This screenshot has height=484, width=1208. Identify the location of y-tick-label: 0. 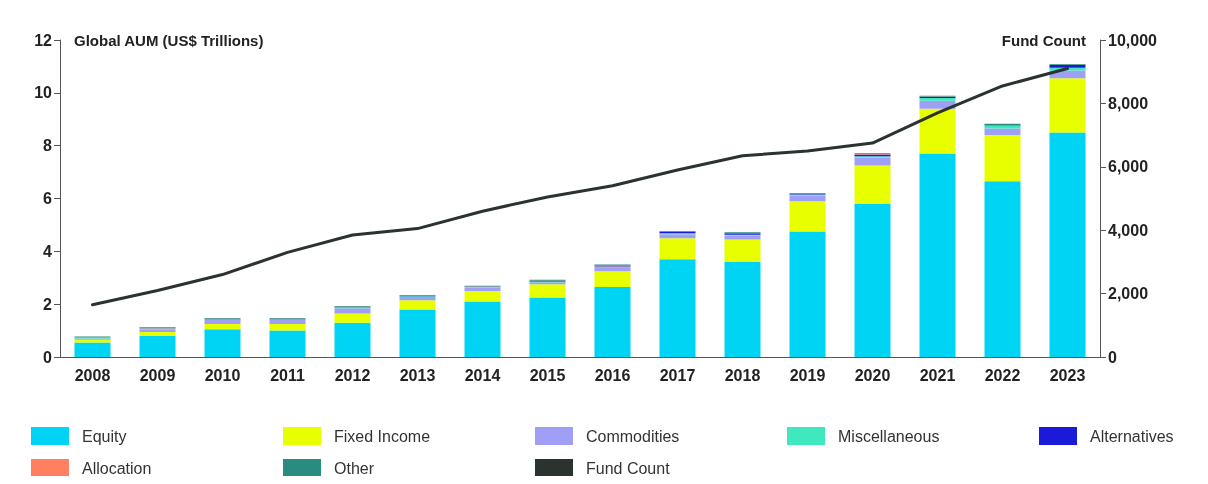
(48, 357).